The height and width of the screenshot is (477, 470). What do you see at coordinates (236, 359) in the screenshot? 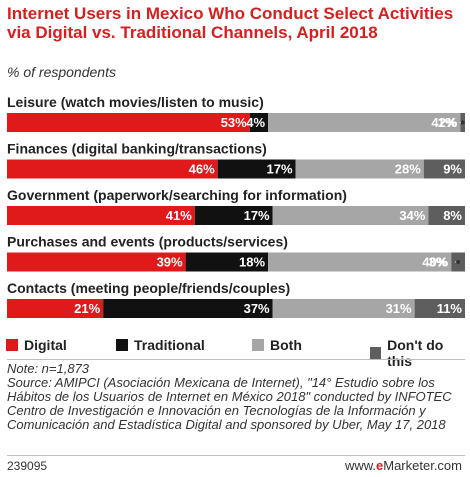
I see `notes-divider` at bounding box center [236, 359].